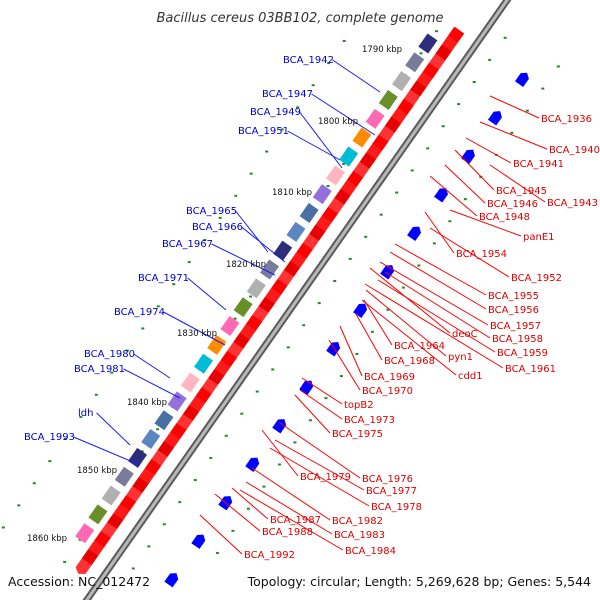 This screenshot has height=600, width=600. Describe the element at coordinates (465, 334) in the screenshot. I see `forward-gene-label: deoC` at that location.